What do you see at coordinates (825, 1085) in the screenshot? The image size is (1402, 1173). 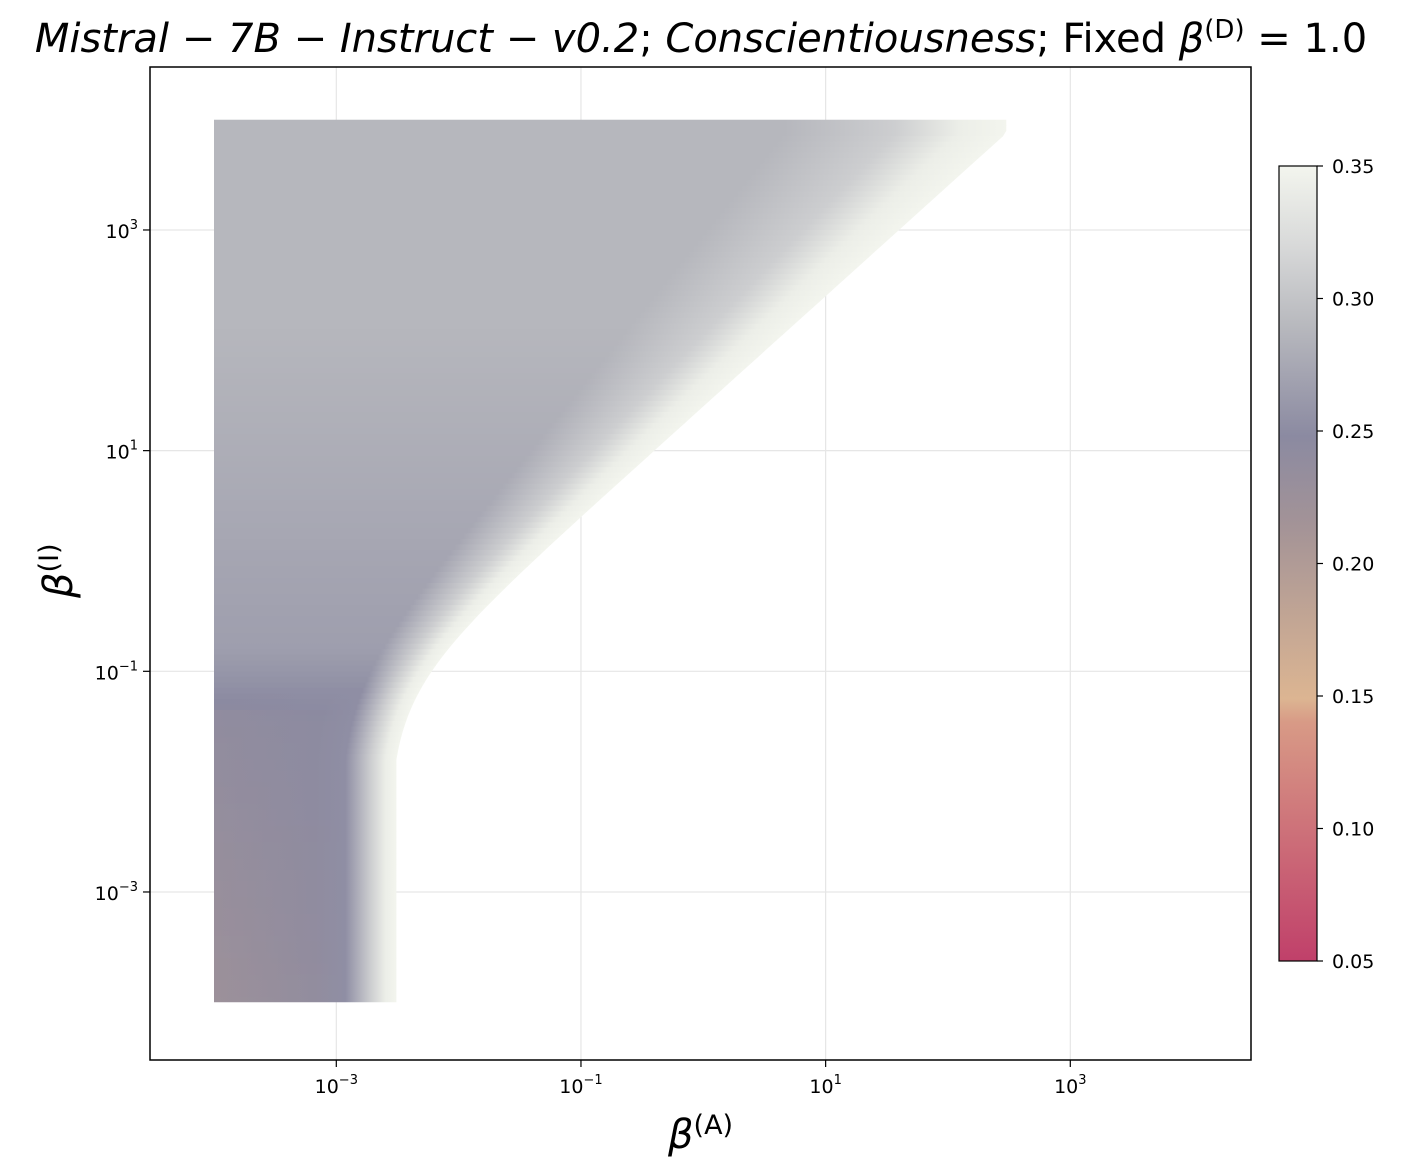 I see `x-tick-label: 10¹` at bounding box center [825, 1085].